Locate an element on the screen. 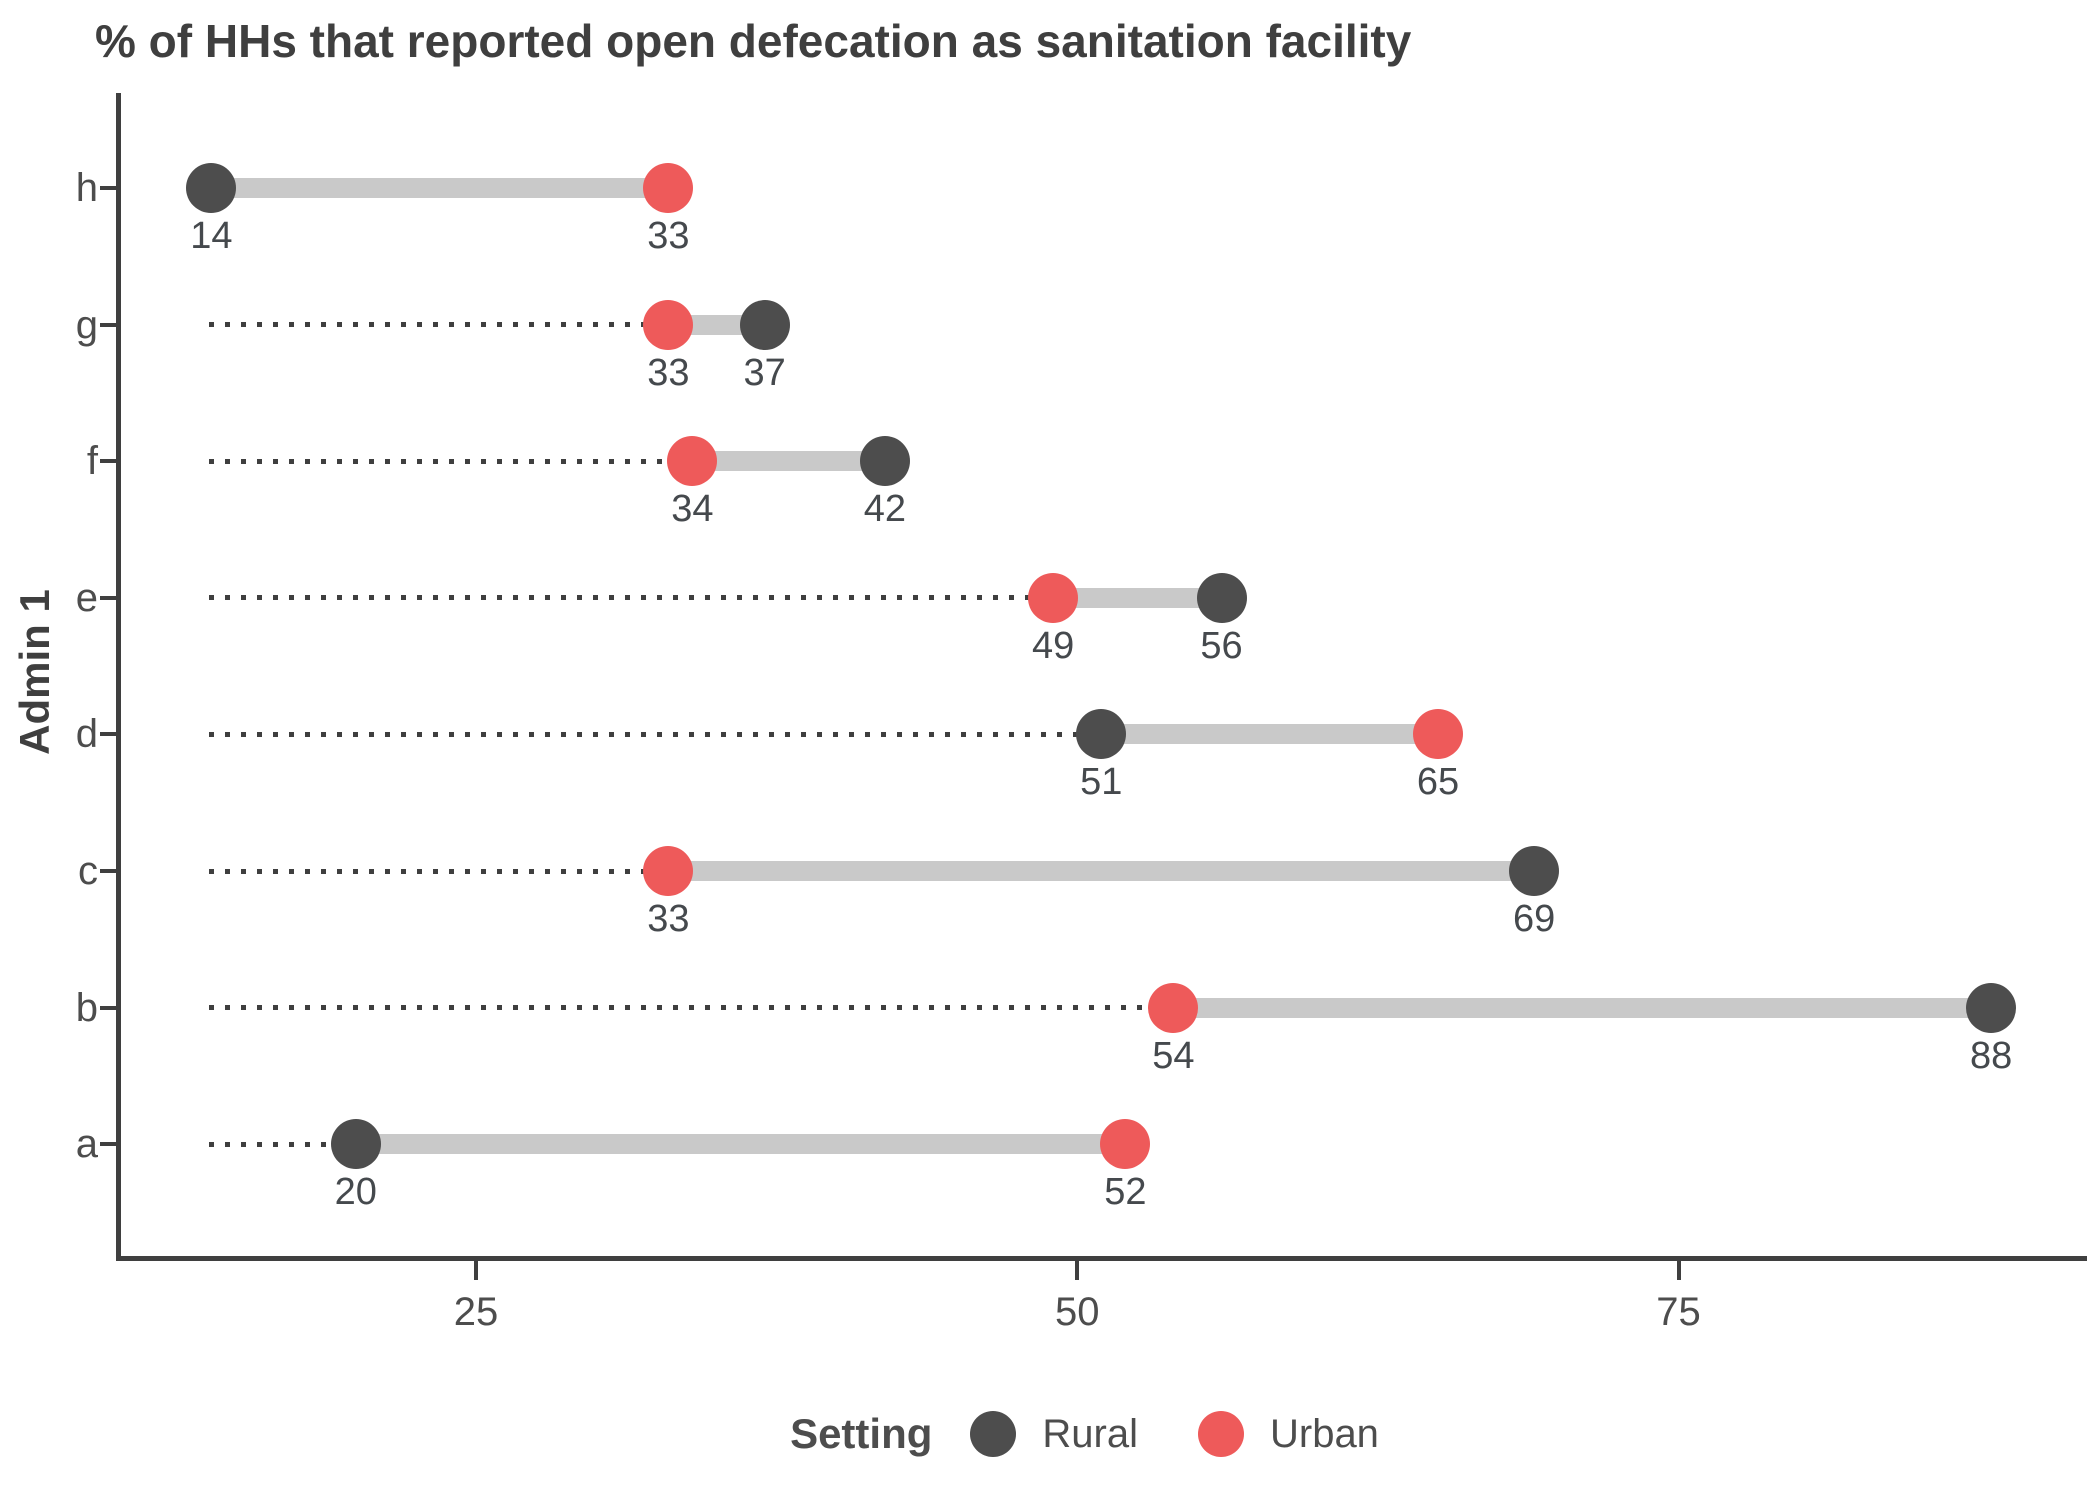  rural-value-label: 20 is located at coordinates (355, 1192).